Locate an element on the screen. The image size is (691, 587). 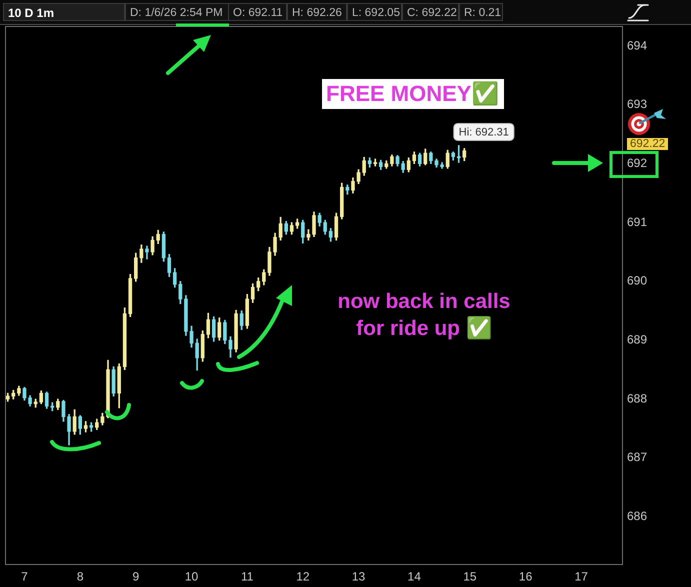
x-tick-label: 8 is located at coordinates (80, 577).